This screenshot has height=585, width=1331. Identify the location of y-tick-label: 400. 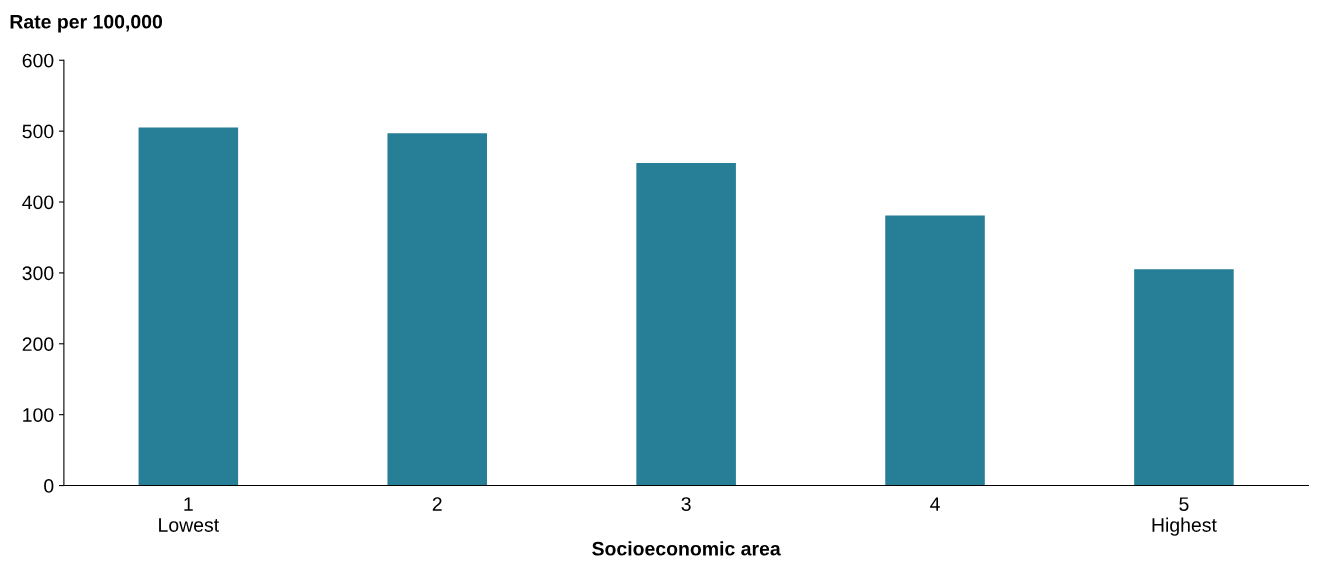
(38, 202).